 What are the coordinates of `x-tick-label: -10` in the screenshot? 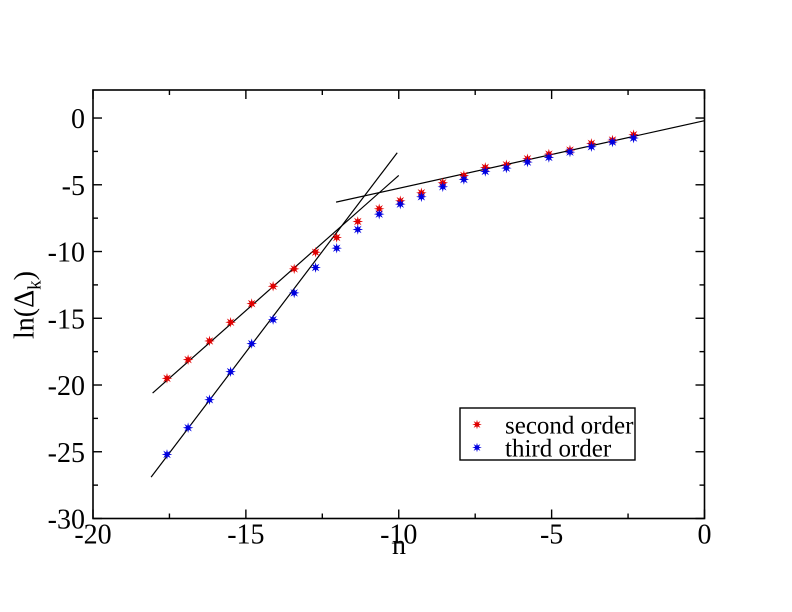 It's located at (398, 535).